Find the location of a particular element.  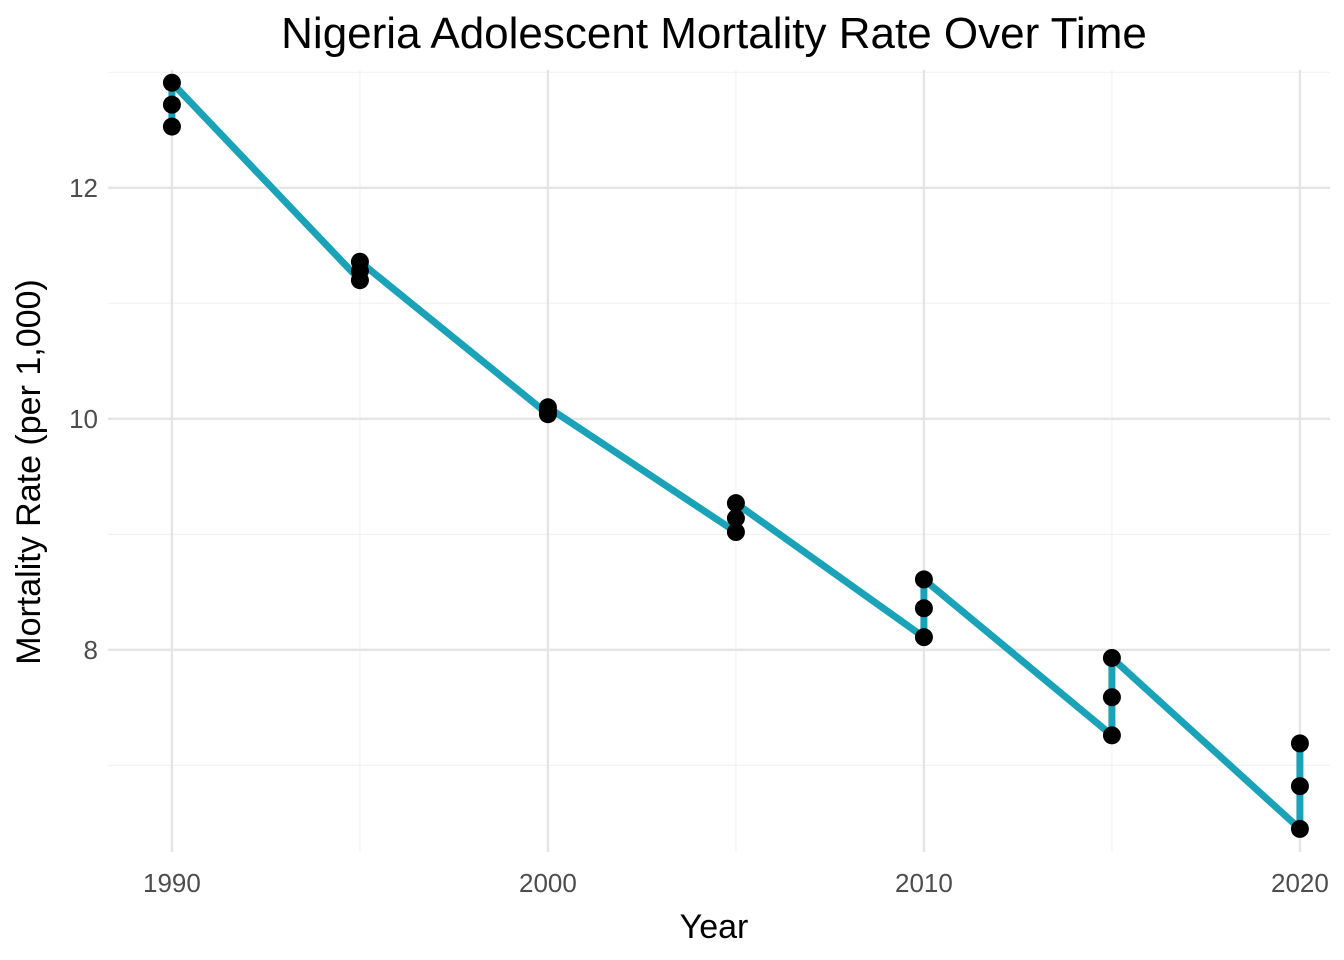

y-axis-ticks: 8 10 12 is located at coordinates (83, 419).